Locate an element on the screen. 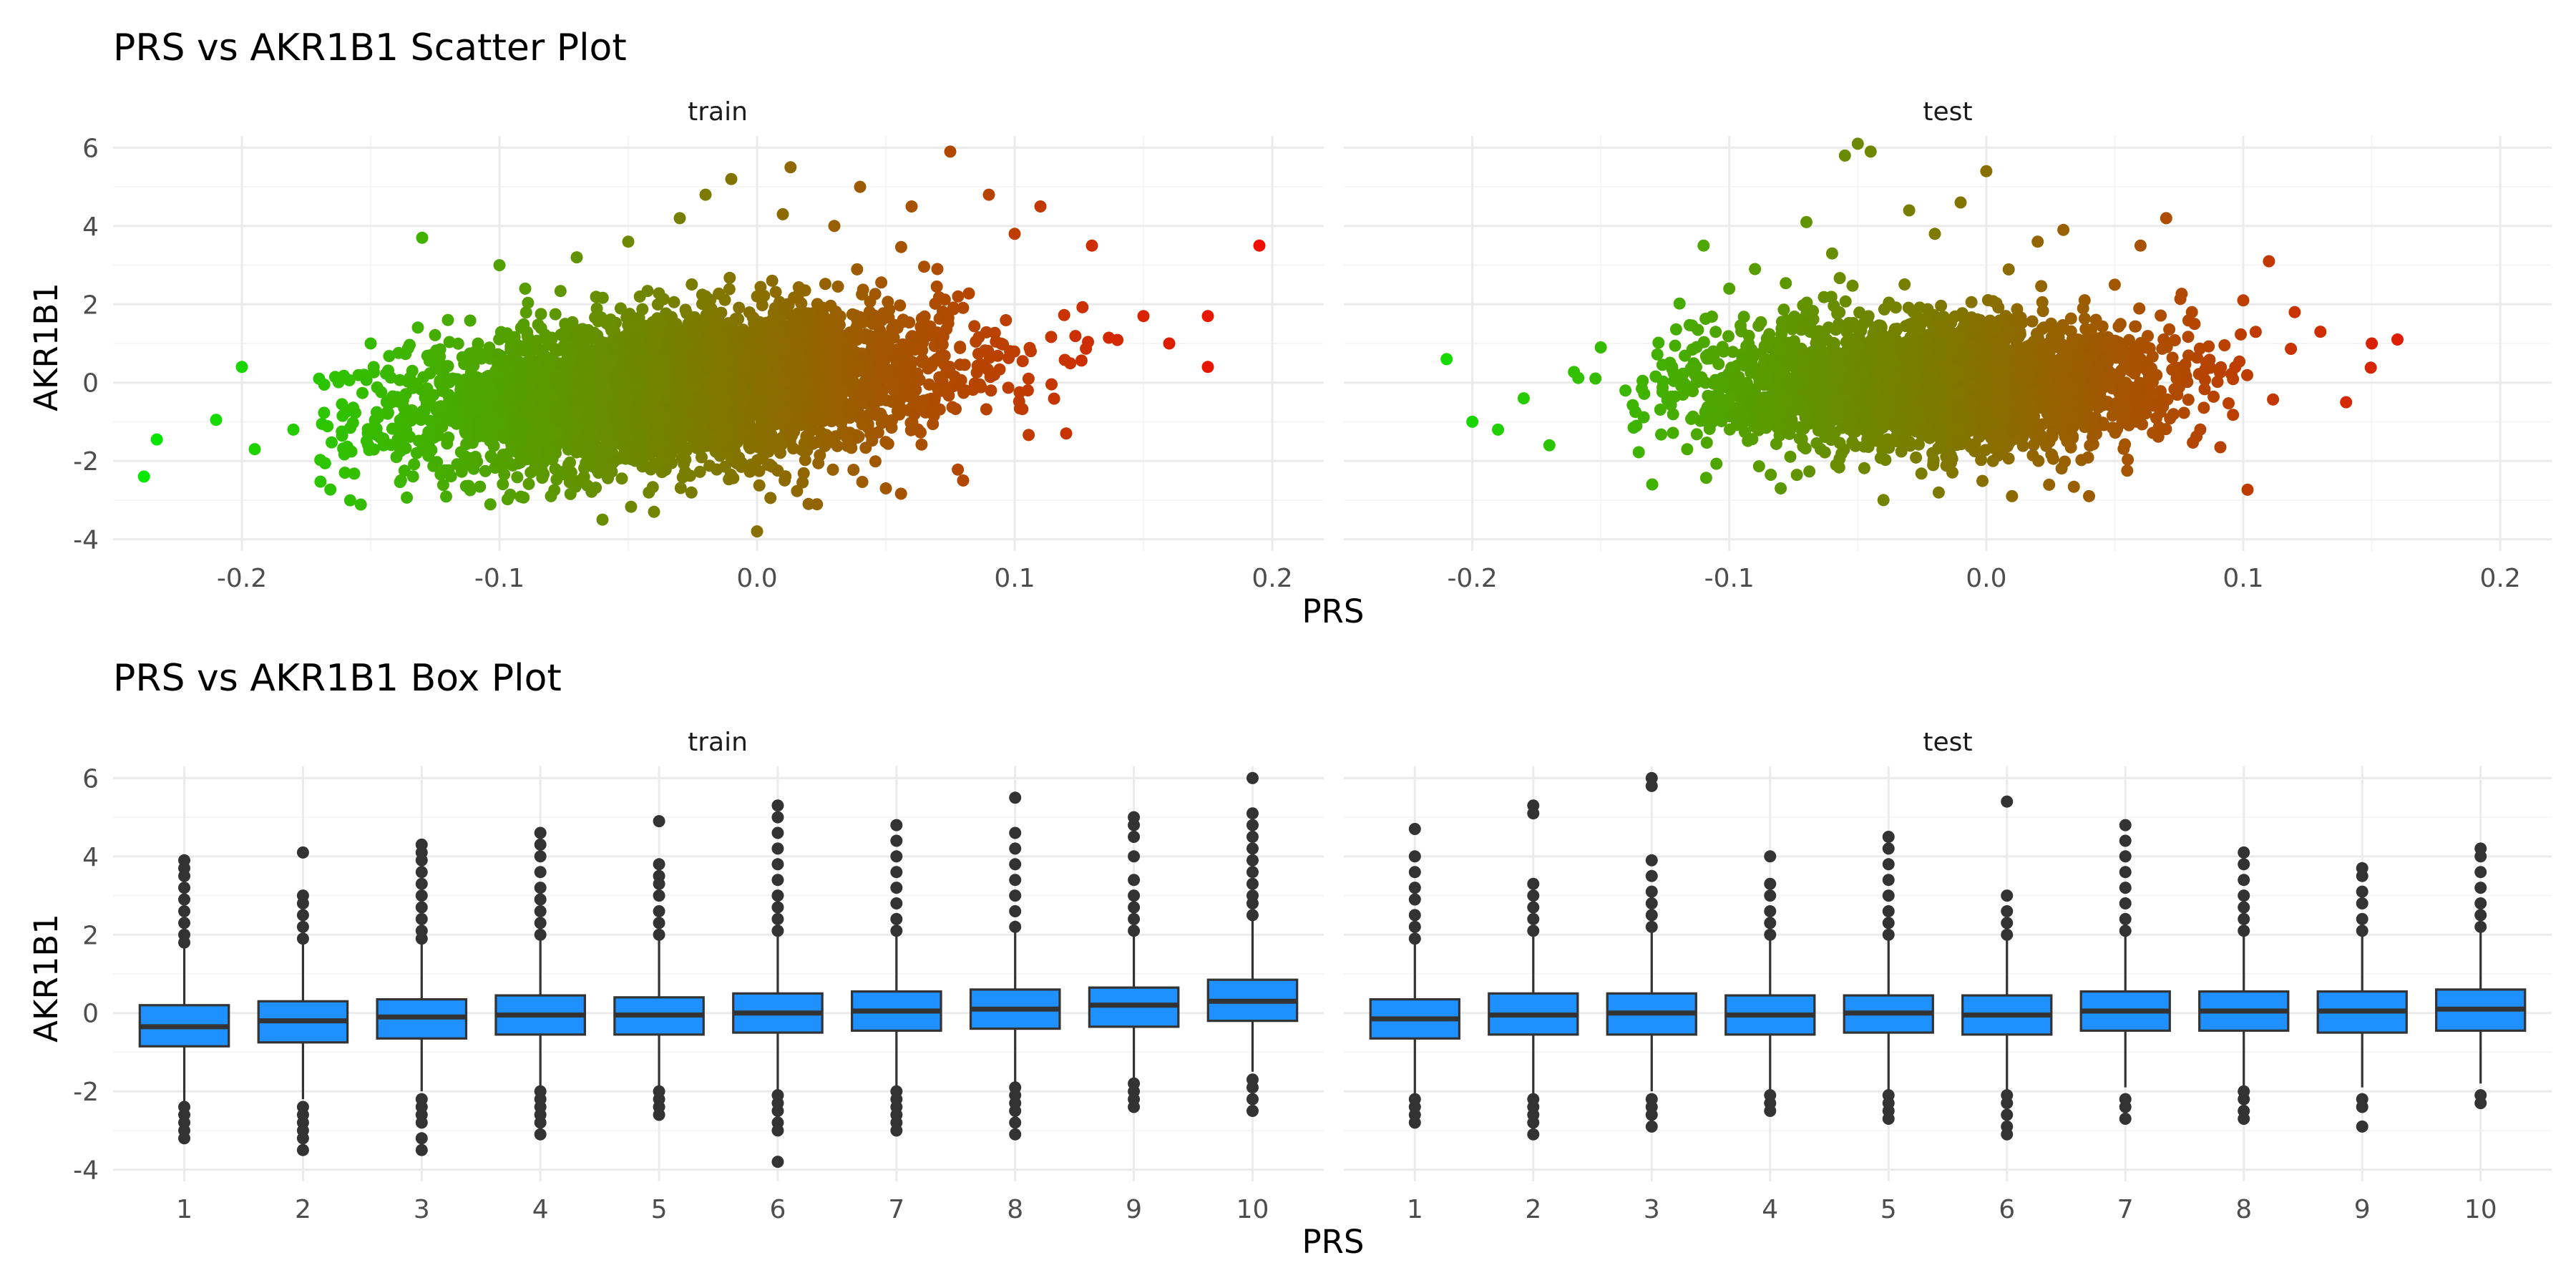 The width and height of the screenshot is (2576, 1288). y-tick-label: 0 is located at coordinates (90, 384).